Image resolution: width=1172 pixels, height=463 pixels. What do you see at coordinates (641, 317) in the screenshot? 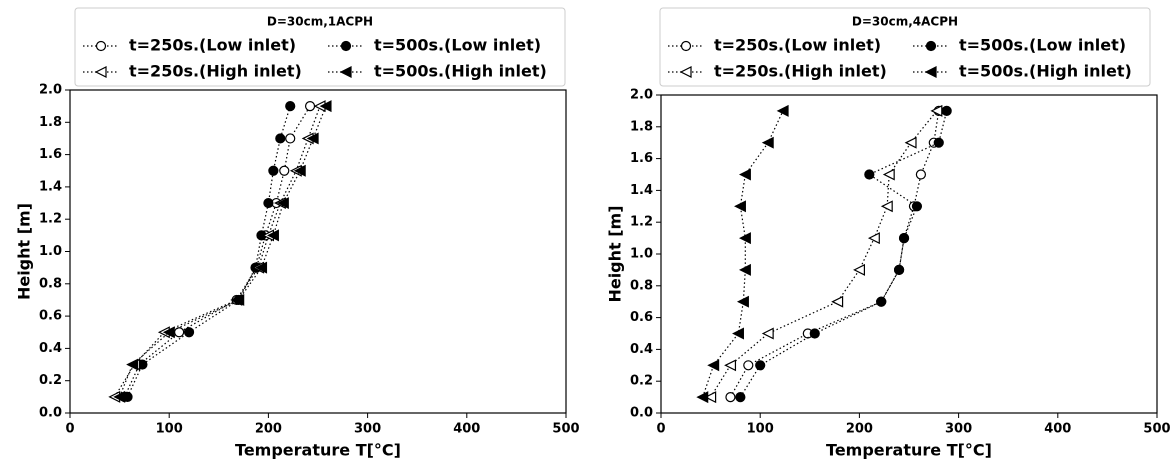
I see `y-tick-label: 0.6` at bounding box center [641, 317].